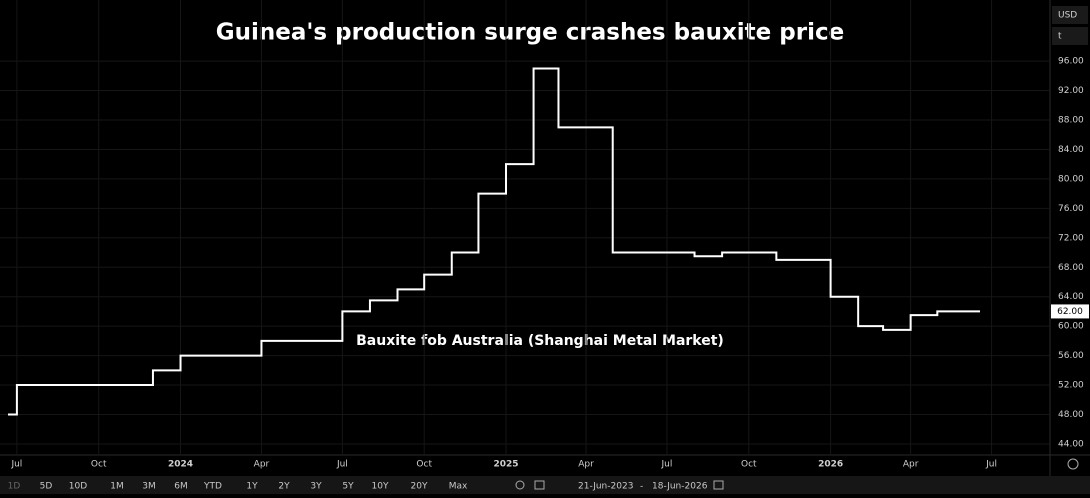 This screenshot has height=498, width=1090. Describe the element at coordinates (212, 487) in the screenshot. I see `range-button: YTD` at that location.